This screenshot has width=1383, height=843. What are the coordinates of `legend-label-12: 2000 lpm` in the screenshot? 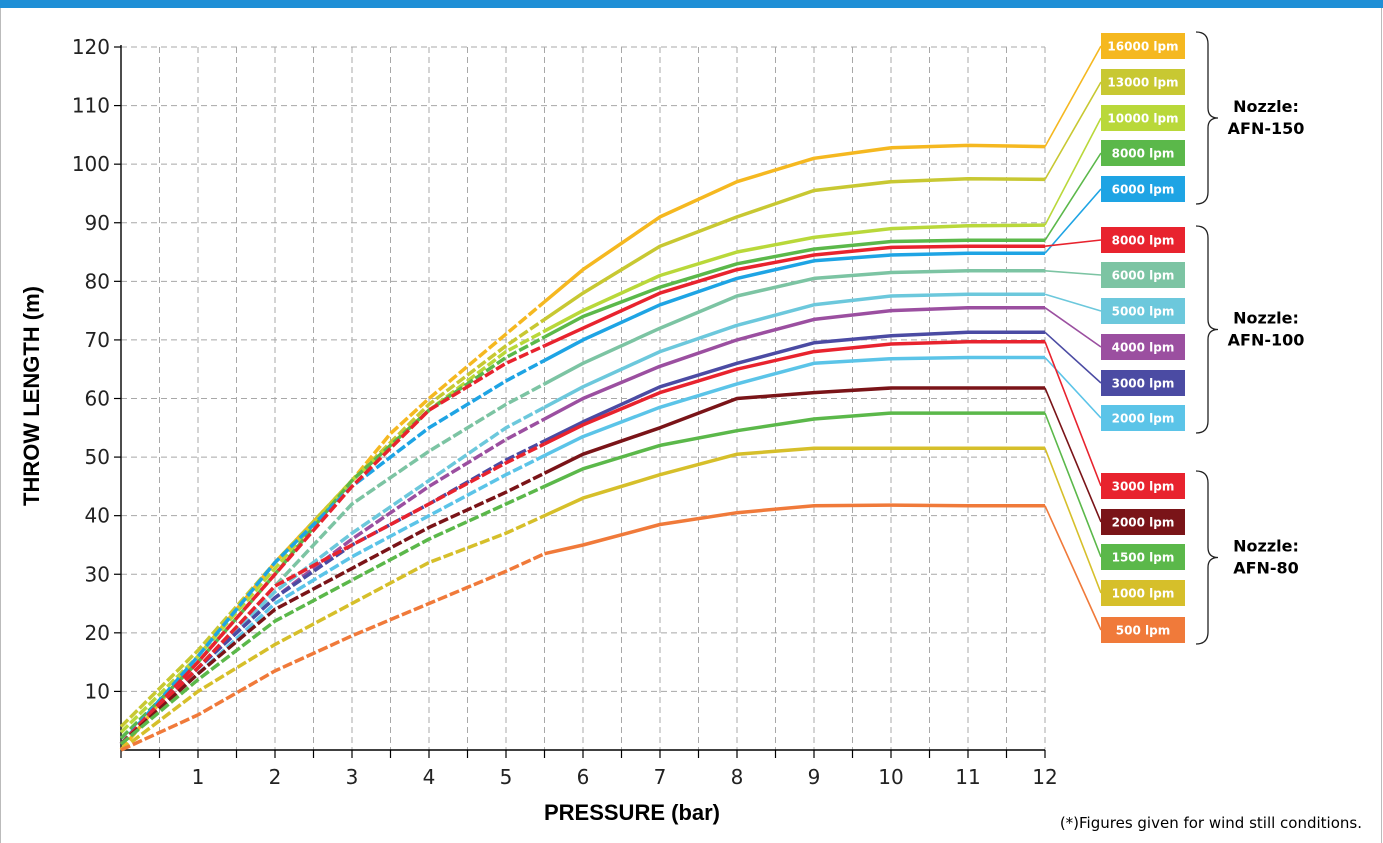 It's located at (1143, 523).